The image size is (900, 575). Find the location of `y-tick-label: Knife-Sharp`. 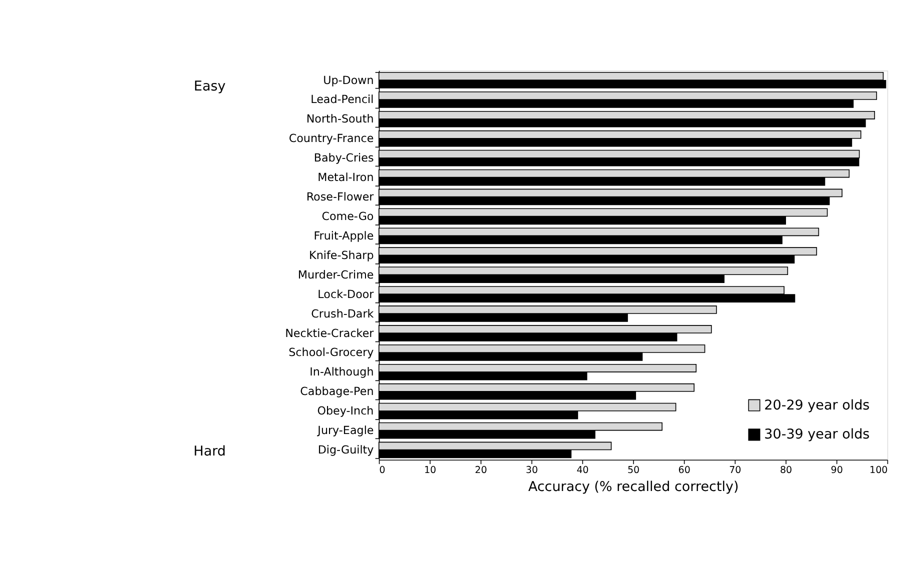

y-tick-label: Knife-Sharp is located at coordinates (341, 255).